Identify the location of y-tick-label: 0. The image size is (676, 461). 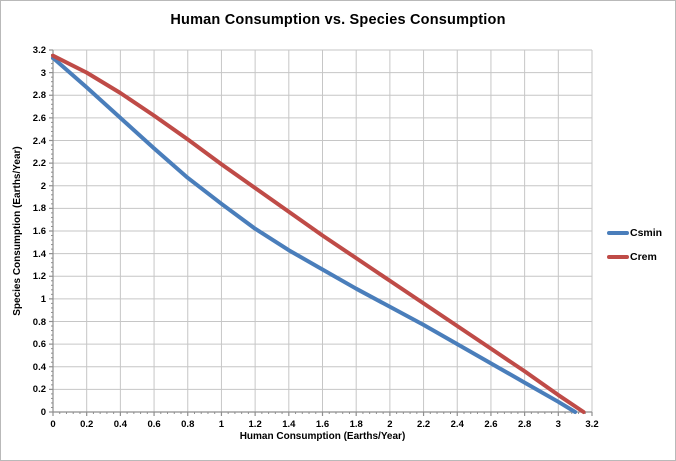
(43, 412).